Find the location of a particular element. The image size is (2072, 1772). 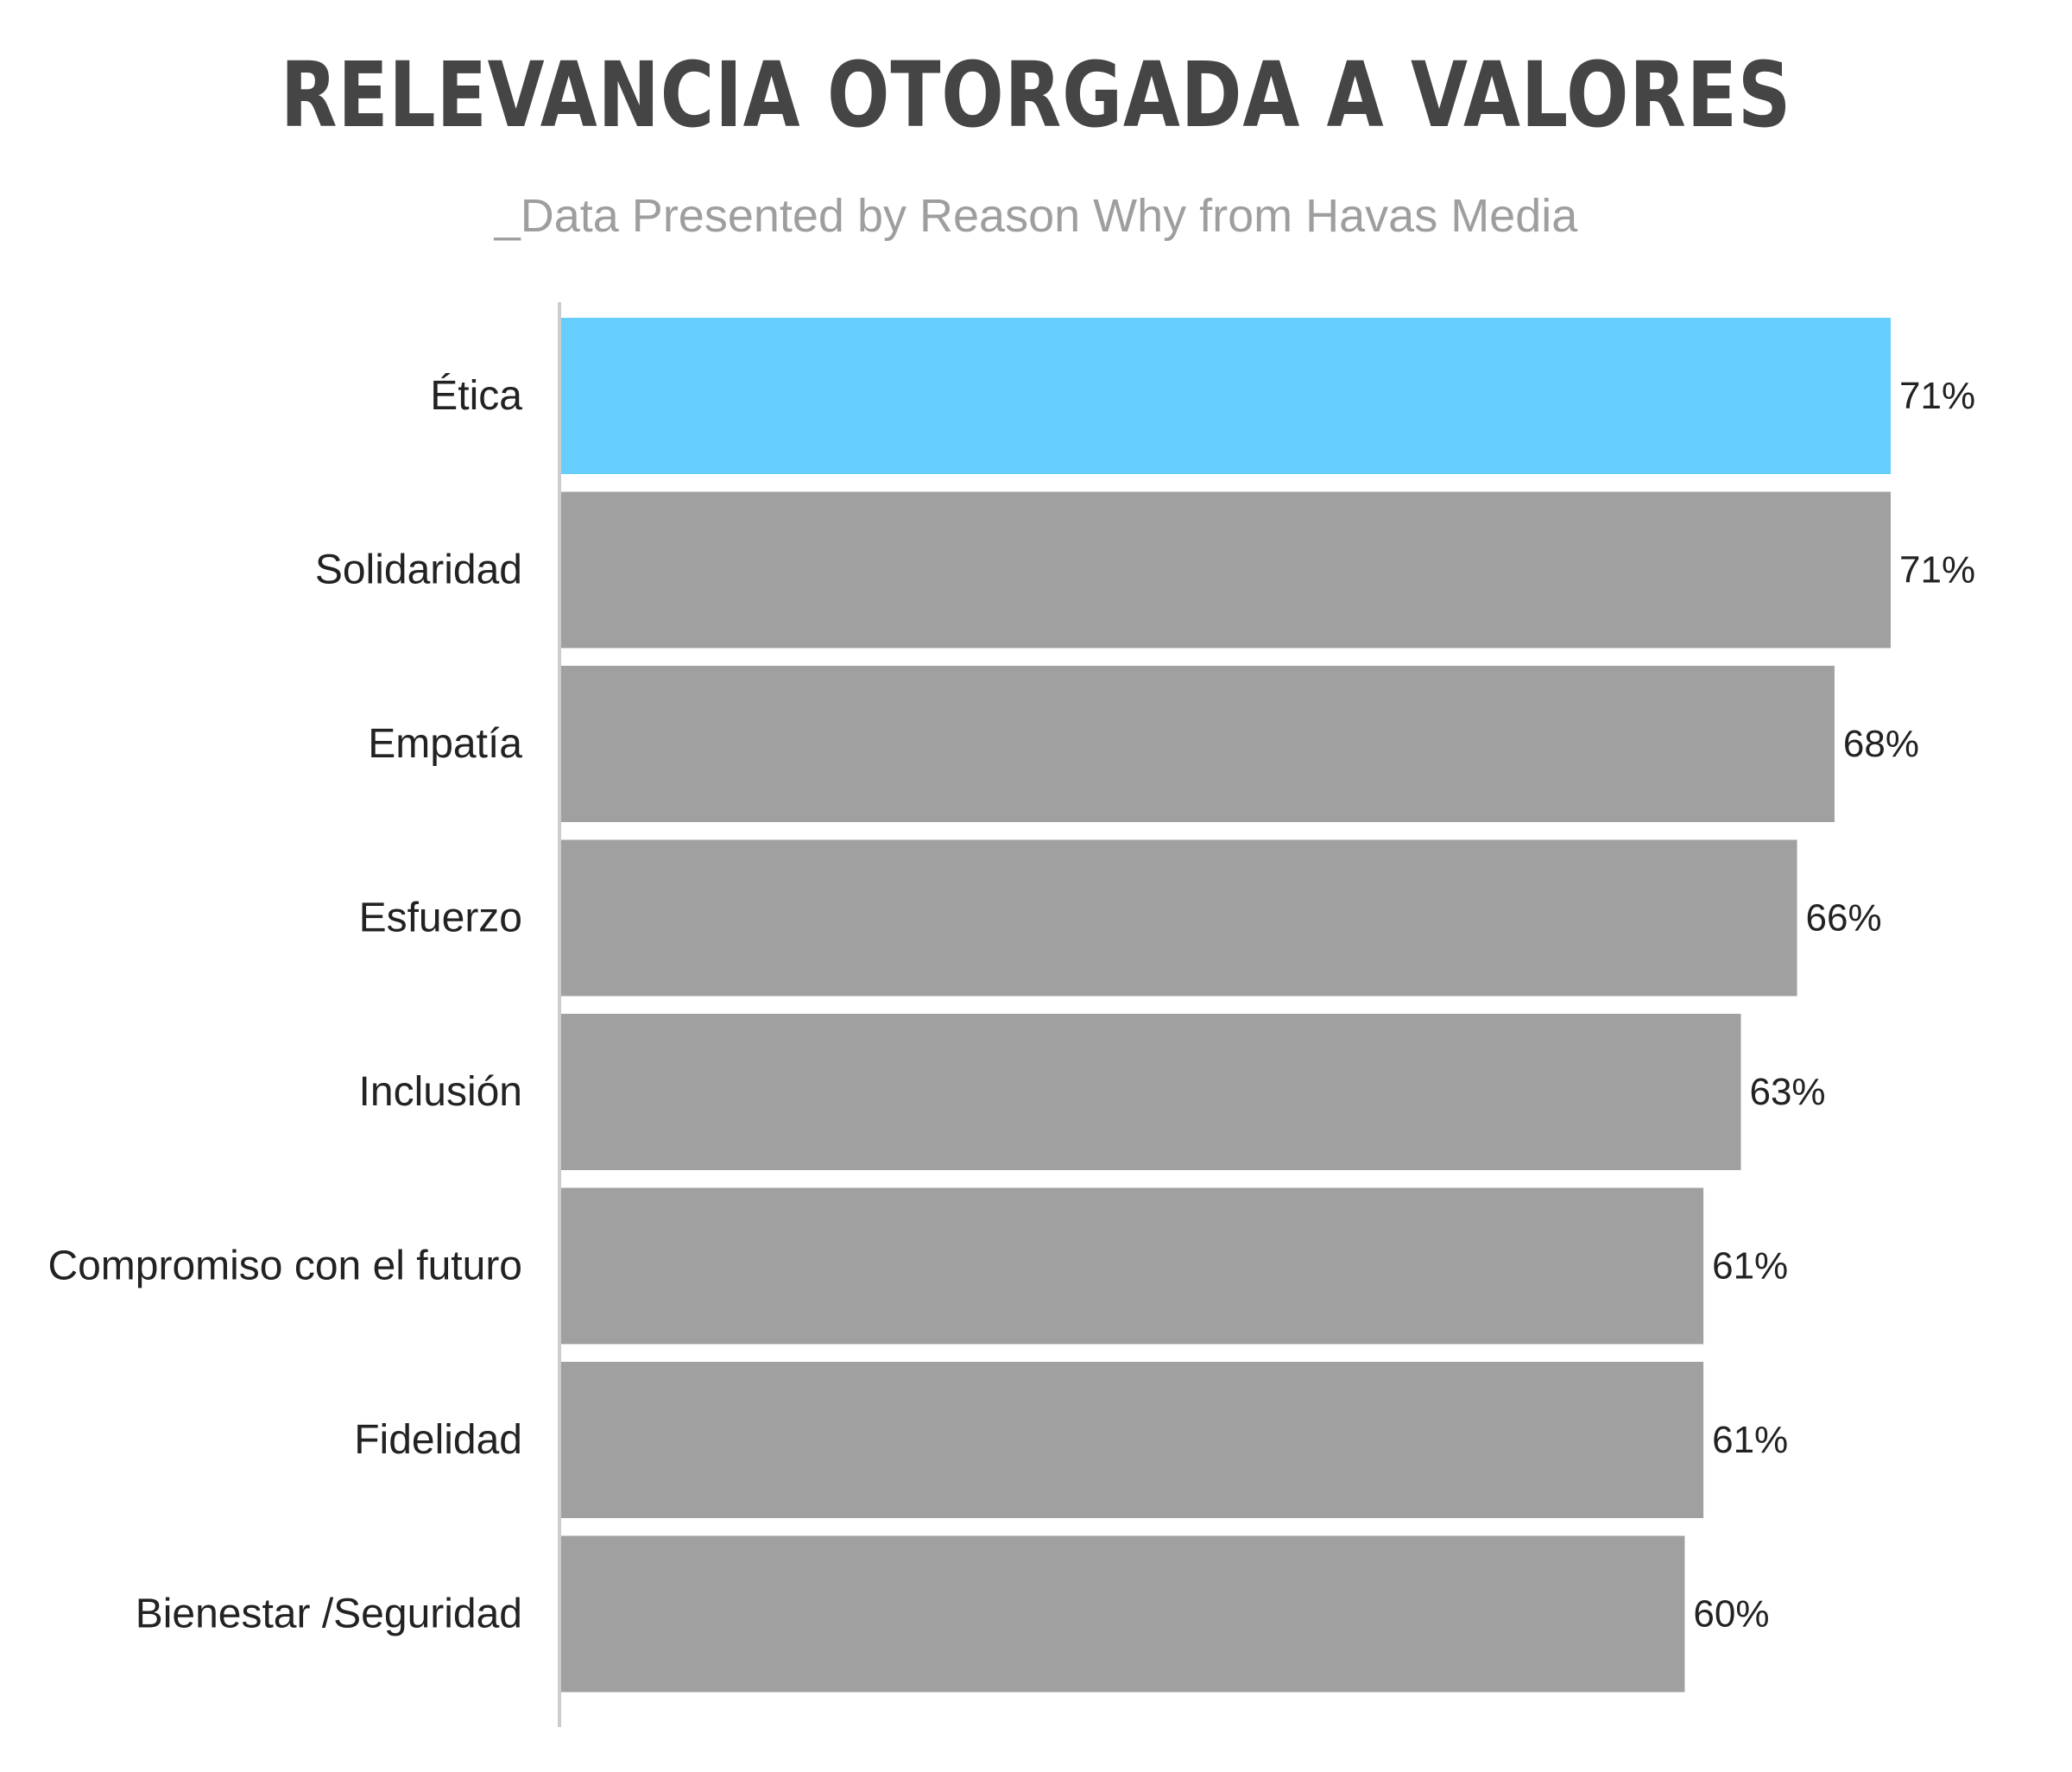

category-label: Esfuerzo is located at coordinates (440, 918).